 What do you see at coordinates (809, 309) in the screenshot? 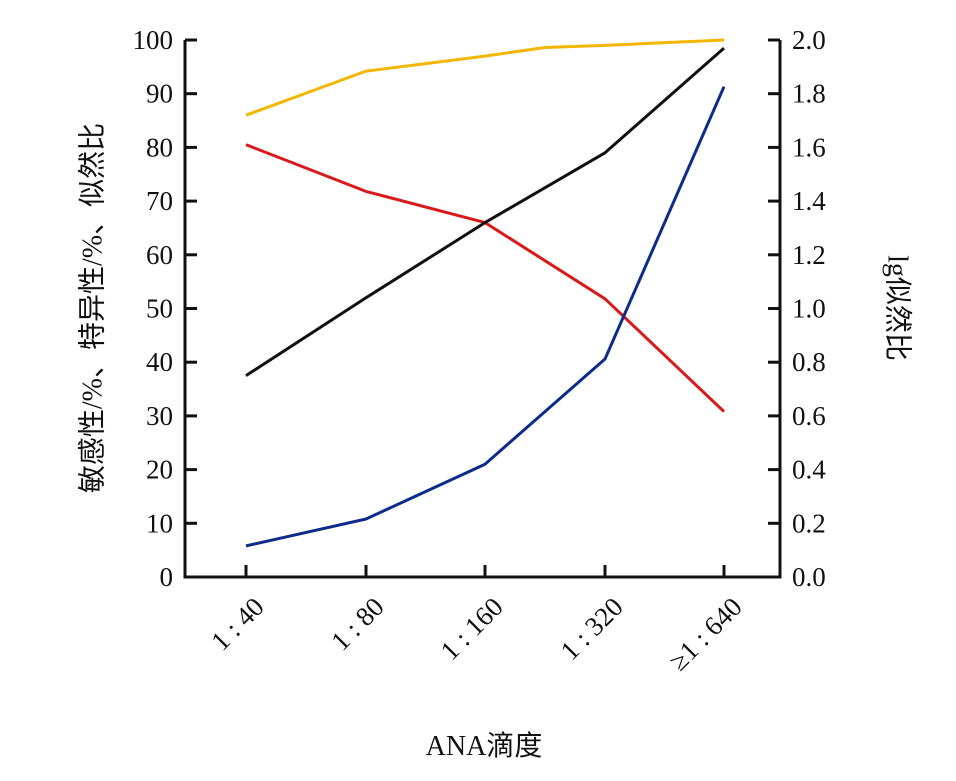
I see `right-tick-label: 1.0` at bounding box center [809, 309].